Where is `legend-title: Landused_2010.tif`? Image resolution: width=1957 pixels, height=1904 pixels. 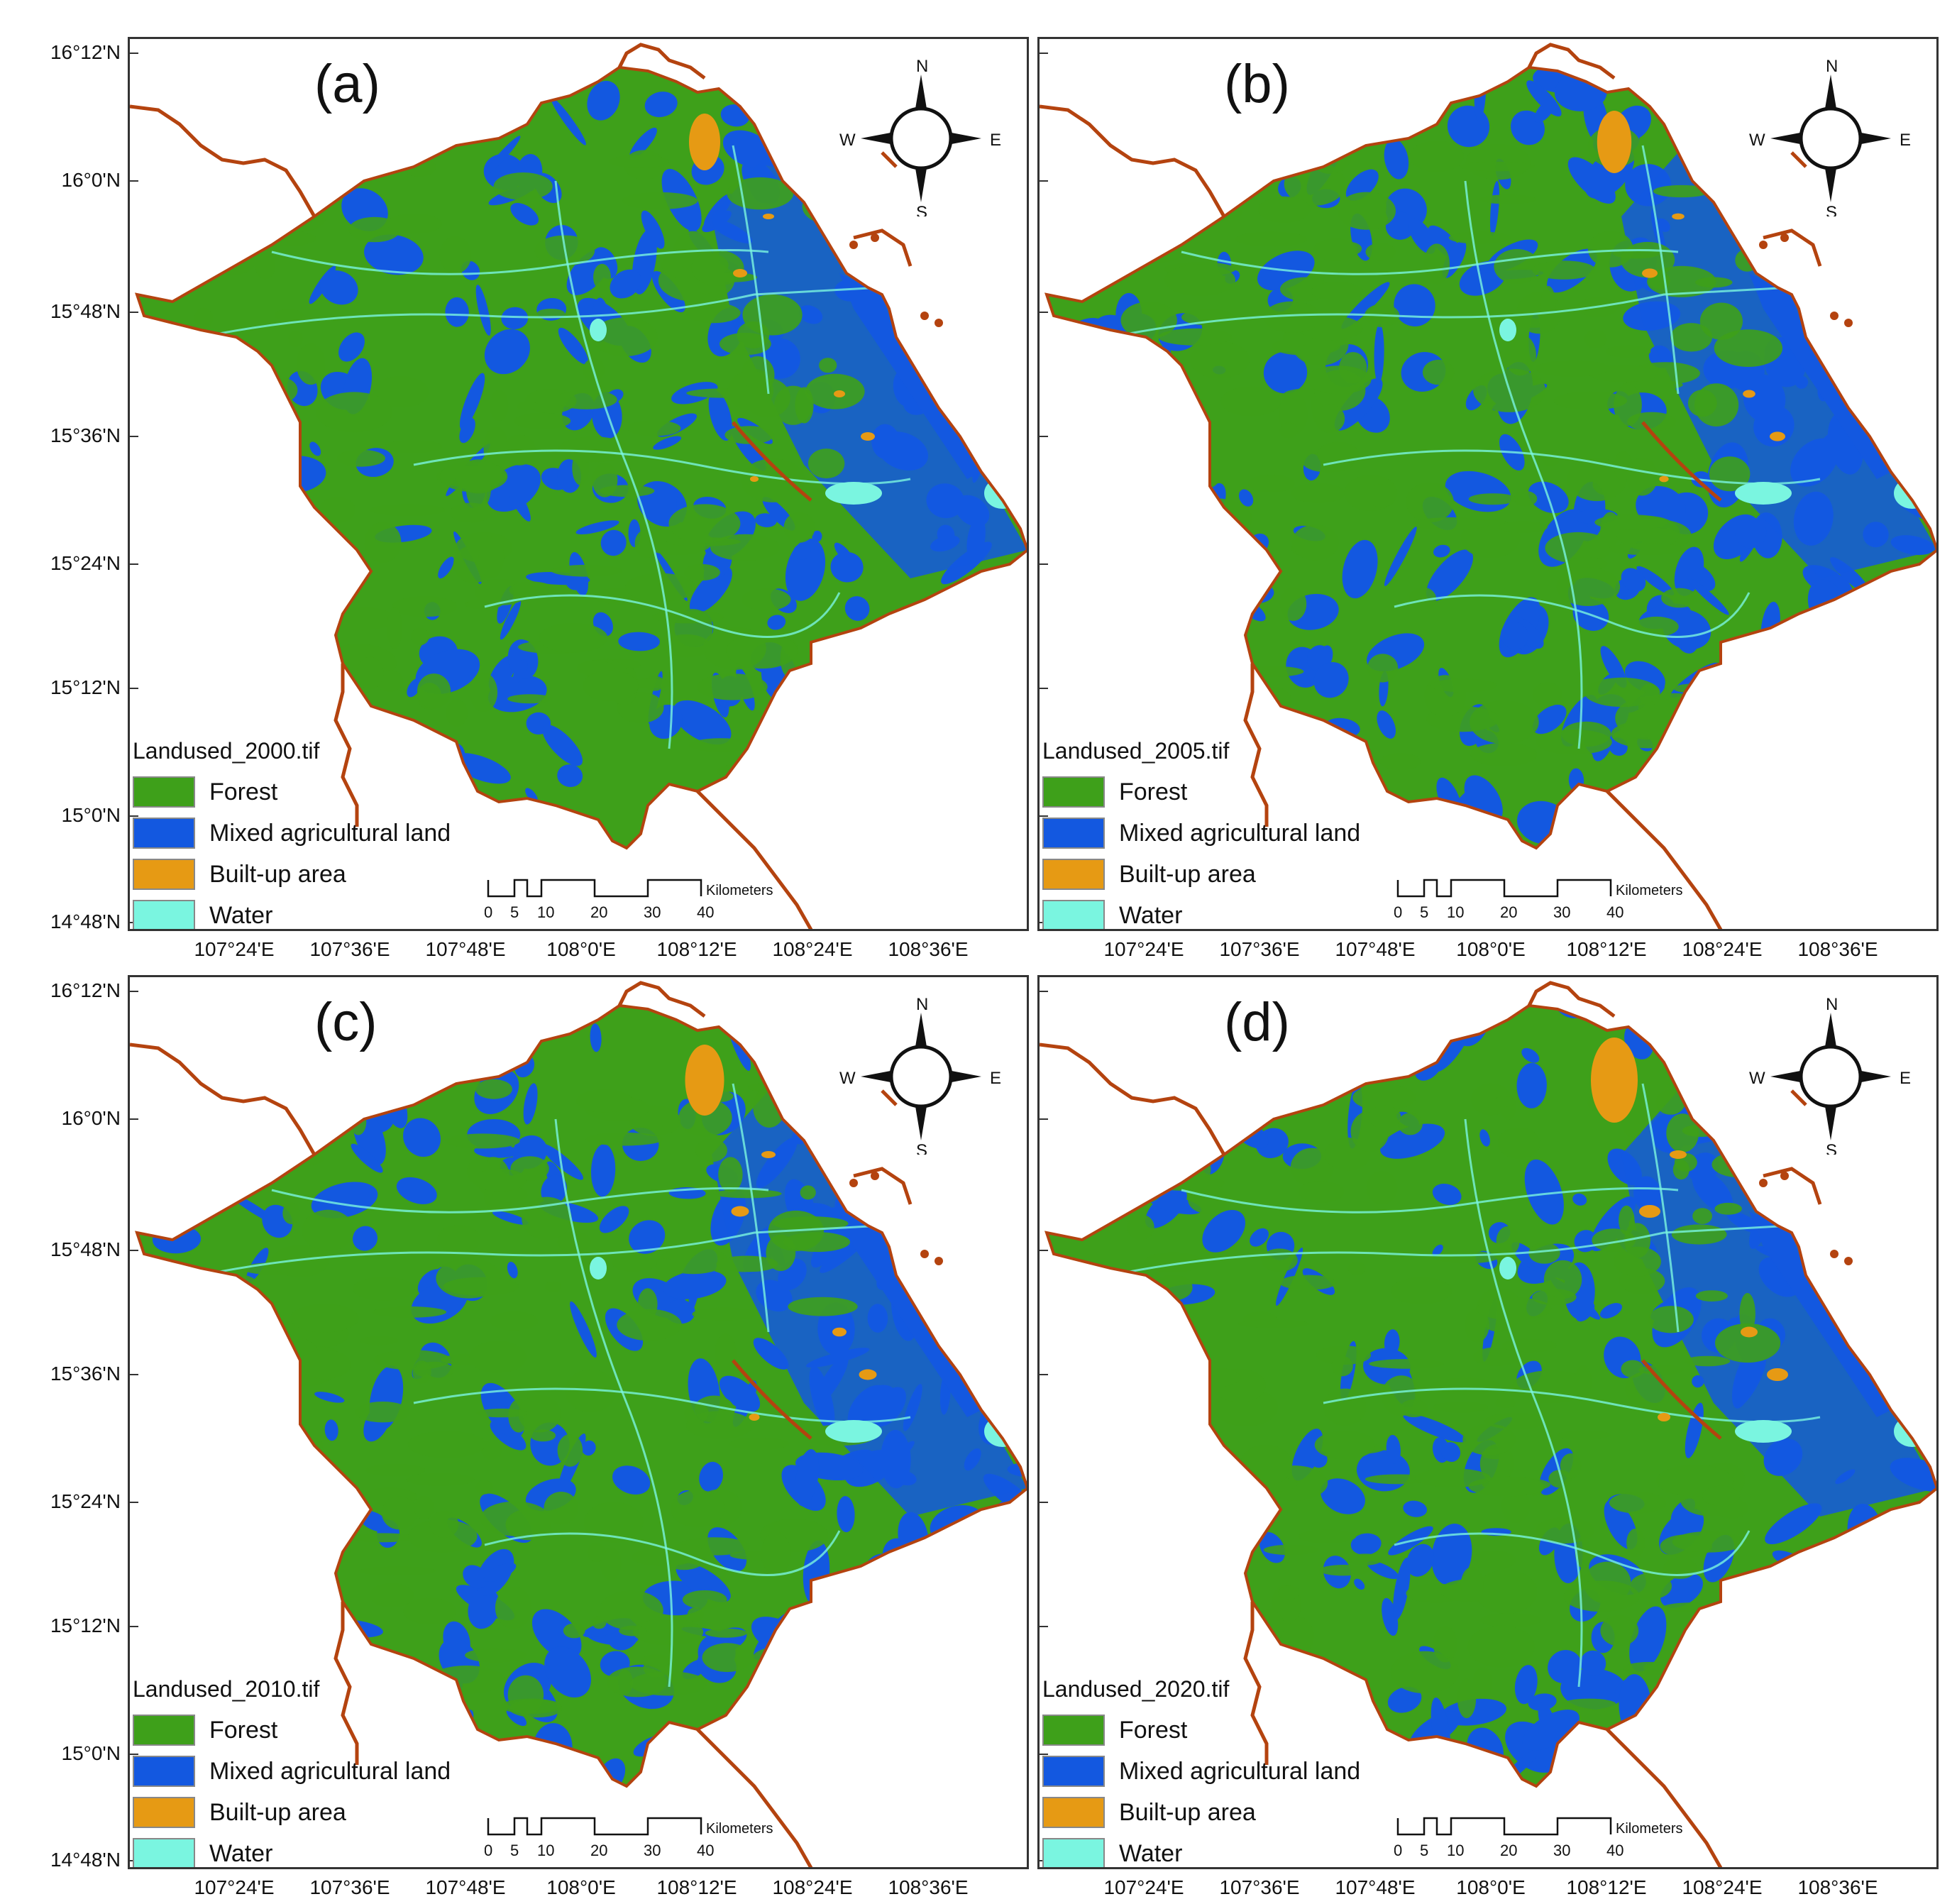 legend-title: Landused_2010.tif is located at coordinates (226, 1689).